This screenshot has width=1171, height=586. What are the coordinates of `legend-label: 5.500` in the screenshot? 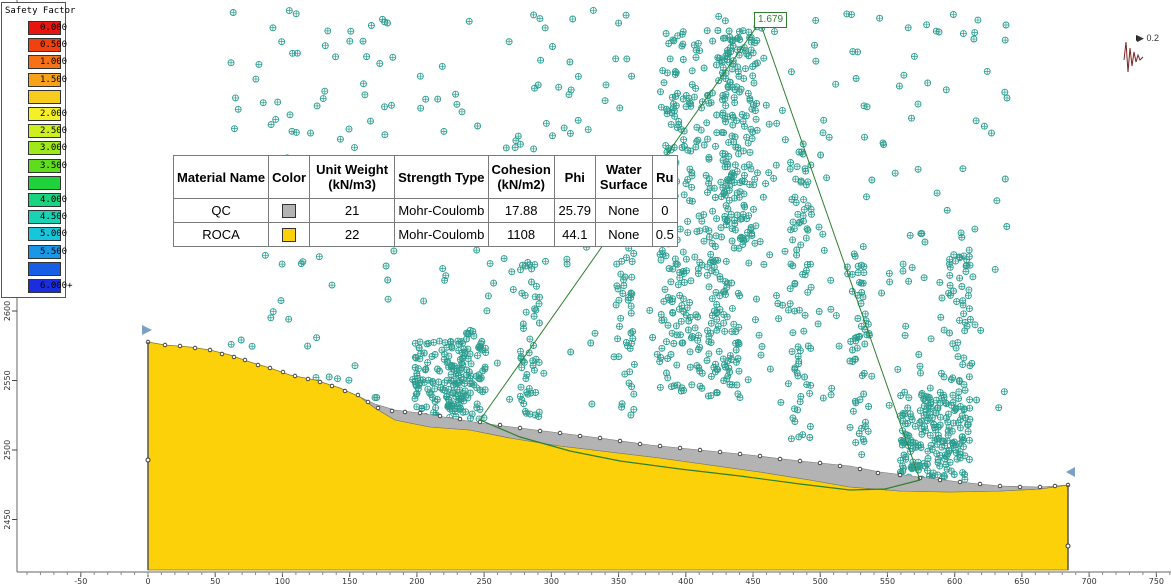 It's located at (54, 251).